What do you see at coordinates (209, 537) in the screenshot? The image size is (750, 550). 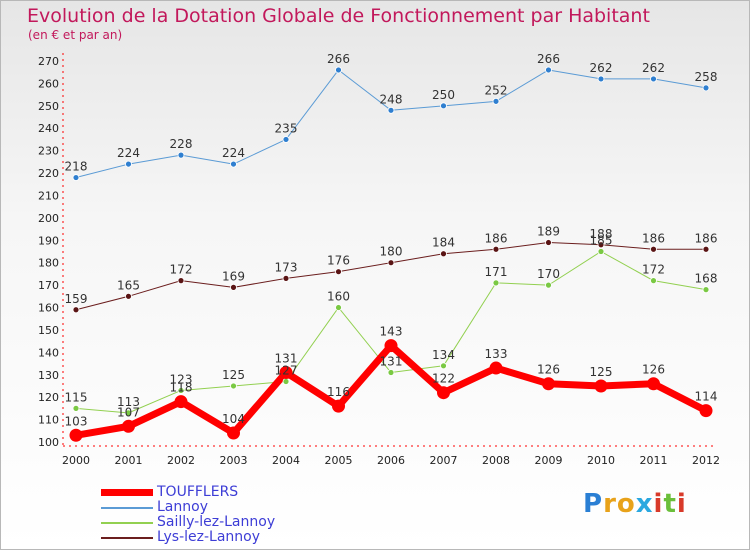 I see `legend-label-lys: Lys-lez-Lannoy` at bounding box center [209, 537].